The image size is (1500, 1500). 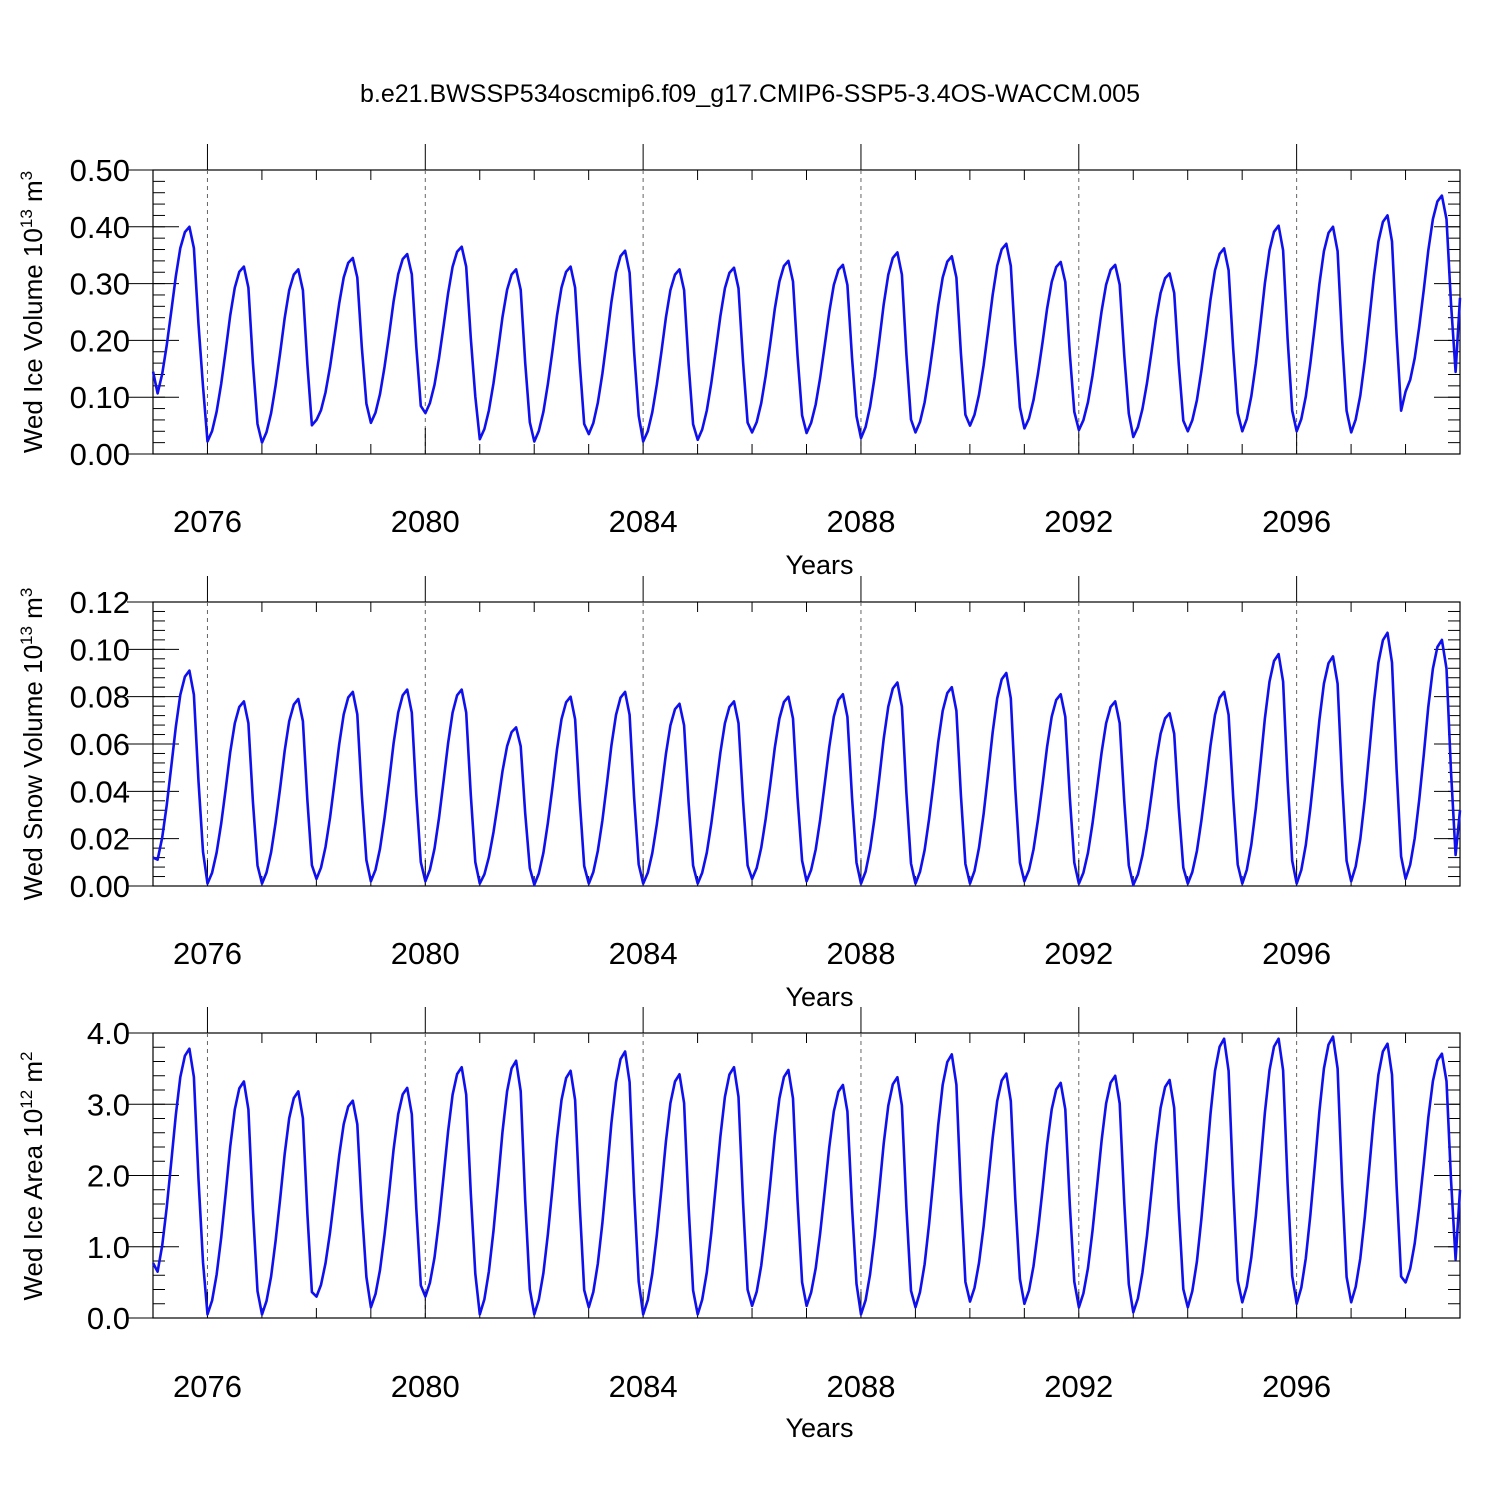 What do you see at coordinates (100, 744) in the screenshot?
I see `panel-2-ytick-label: 0.06` at bounding box center [100, 744].